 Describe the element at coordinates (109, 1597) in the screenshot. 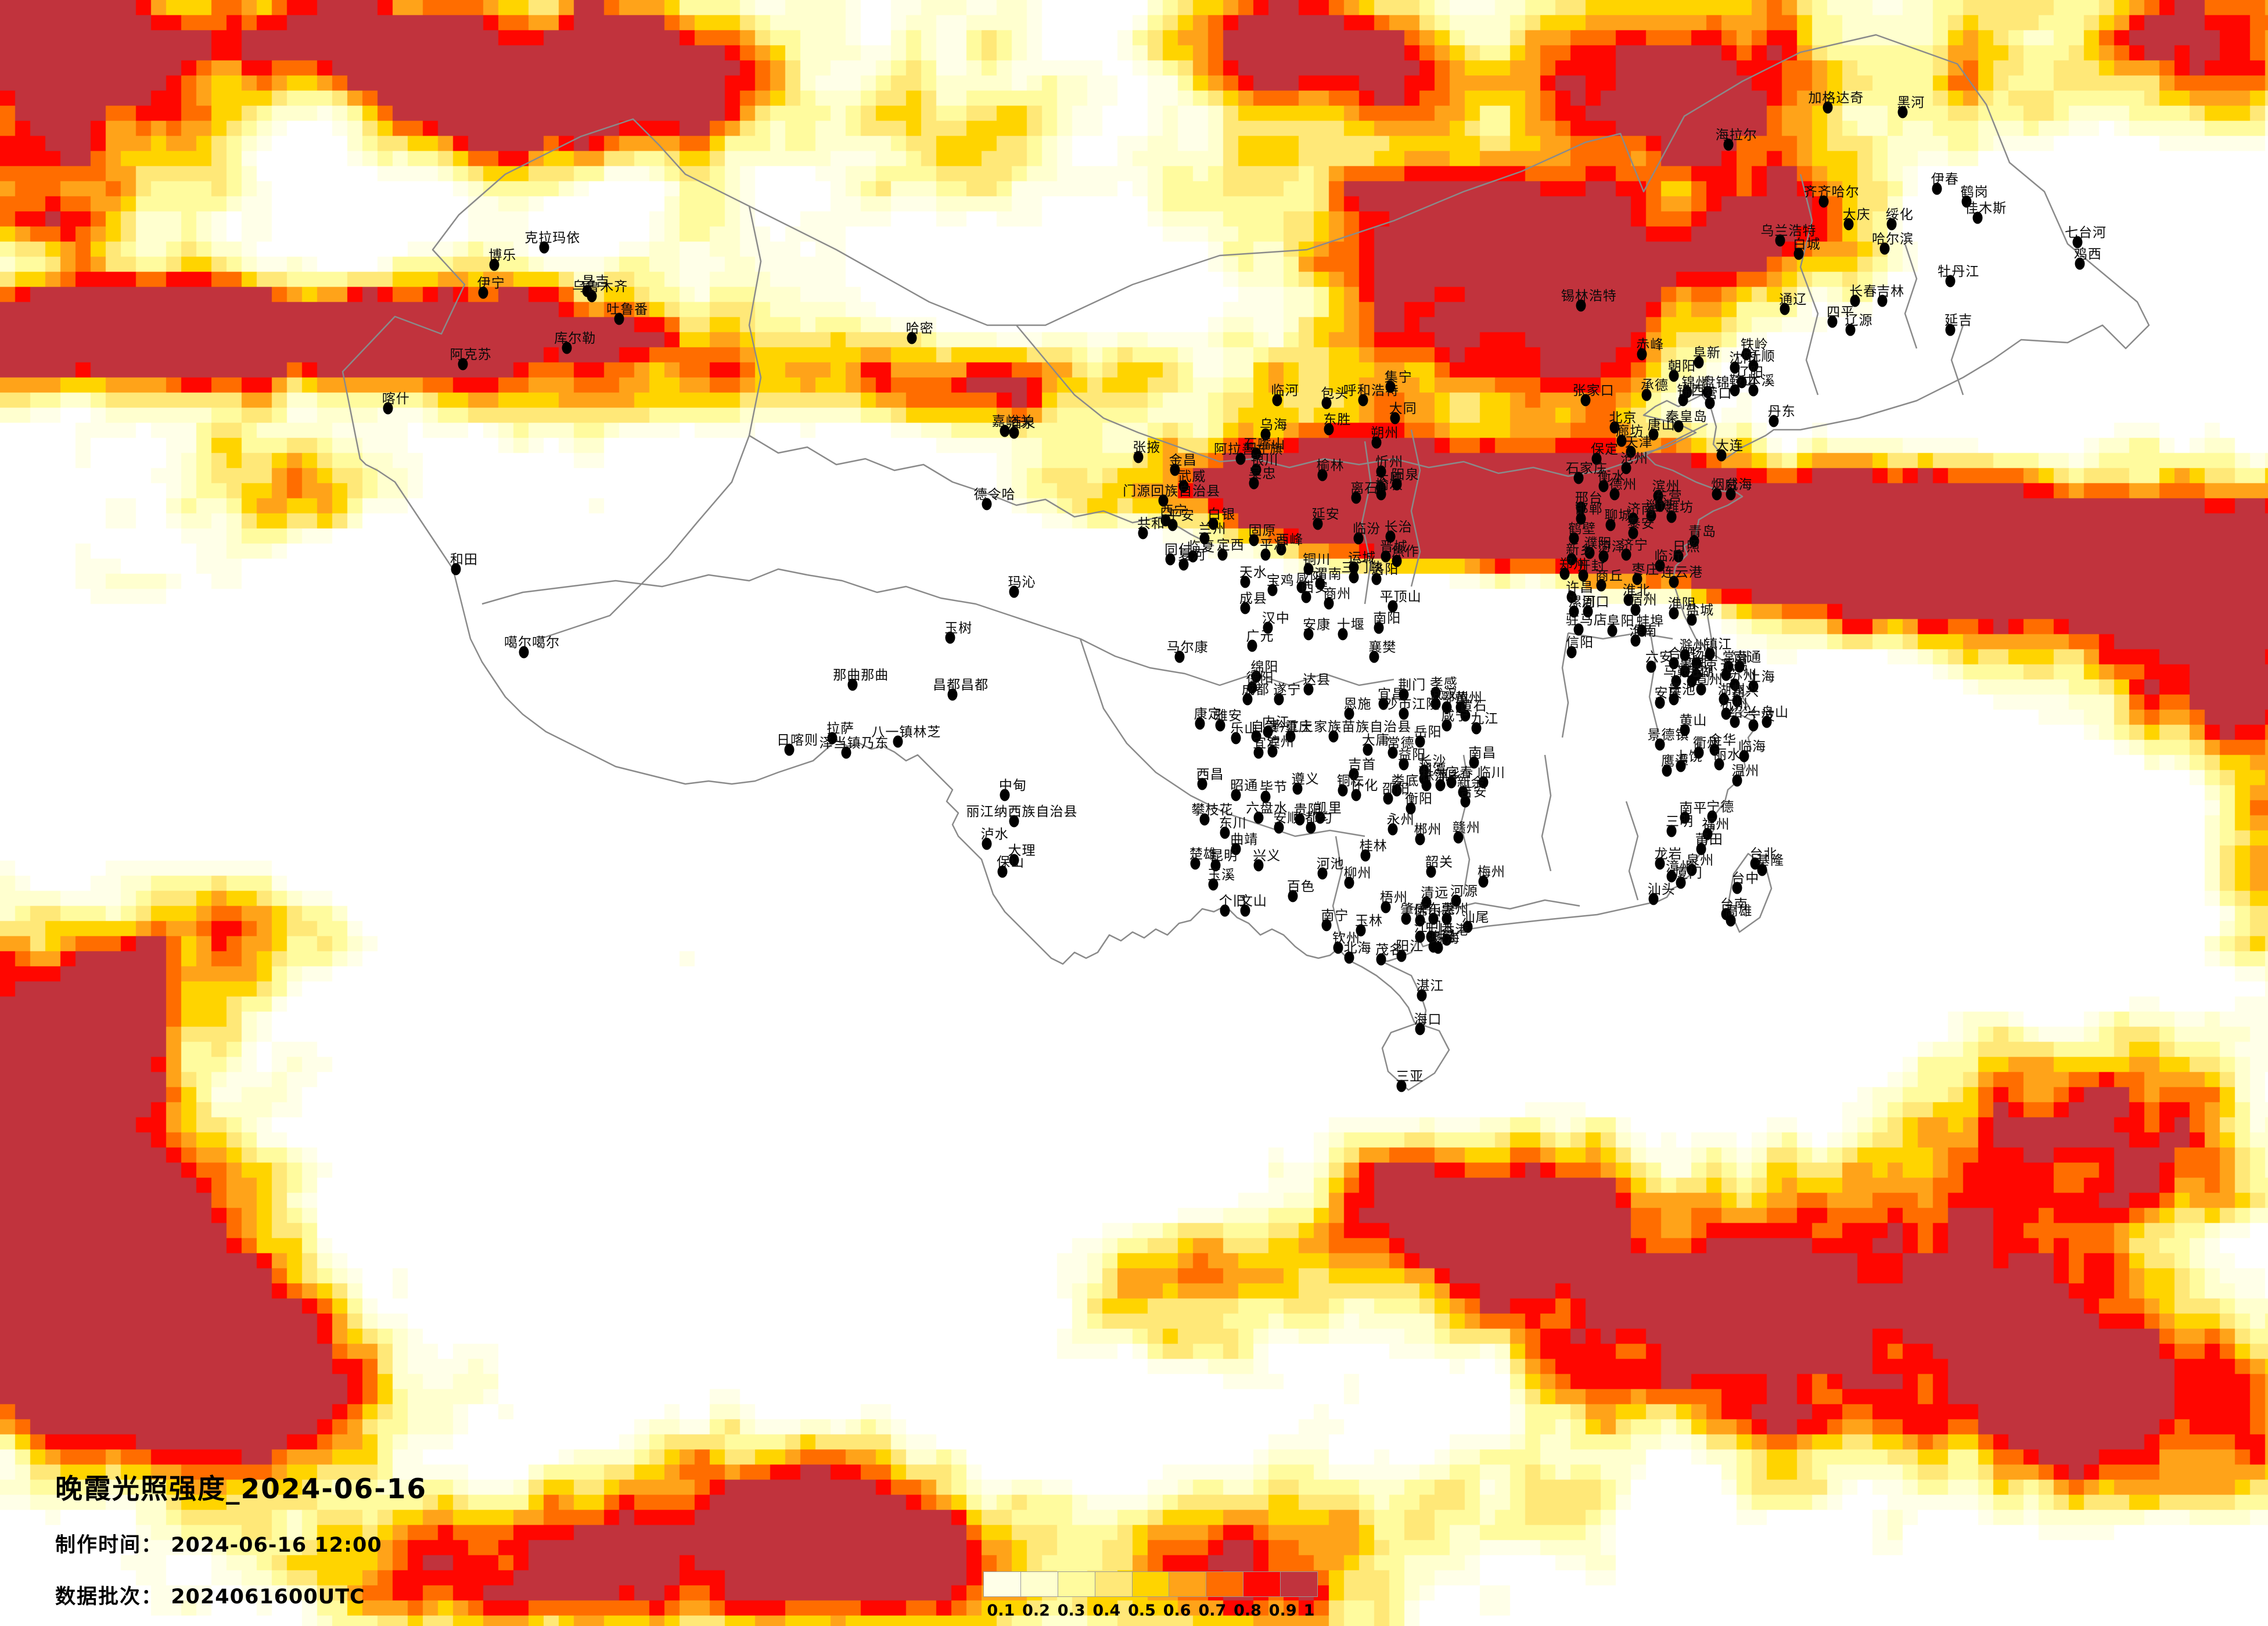

I see `batch-label: 数据批次：` at that location.